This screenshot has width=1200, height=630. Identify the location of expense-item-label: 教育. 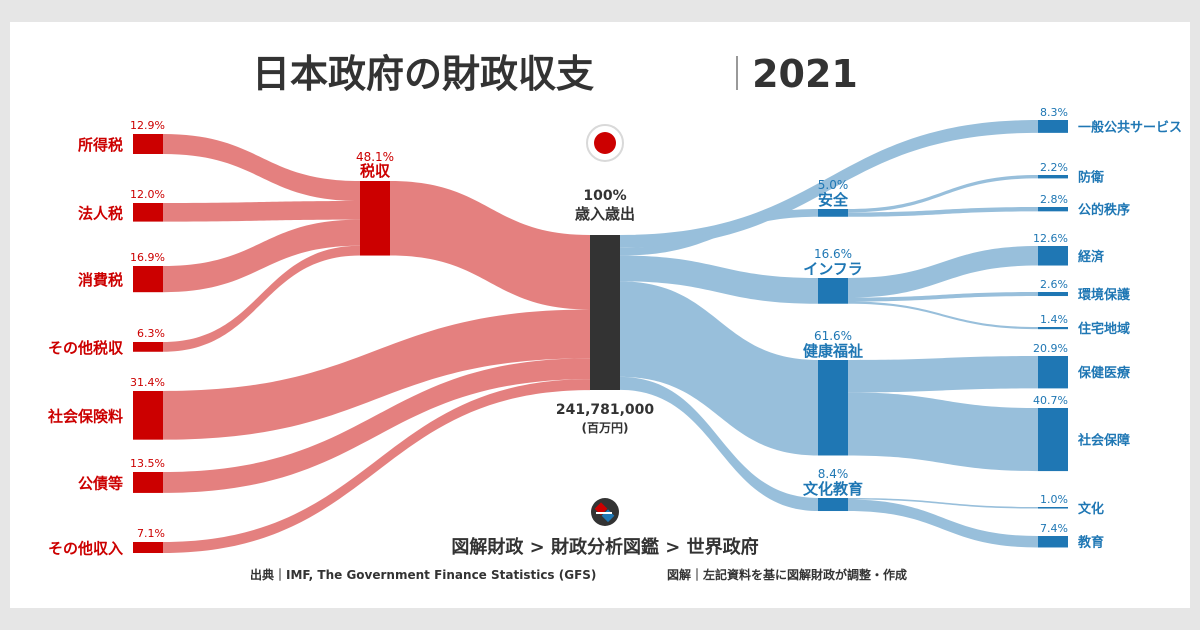
(1090, 543).